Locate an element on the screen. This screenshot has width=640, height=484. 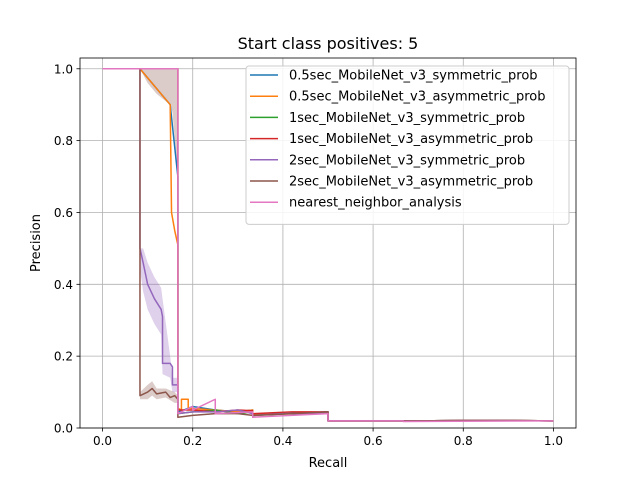
confidence-bands is located at coordinates (158, 235).